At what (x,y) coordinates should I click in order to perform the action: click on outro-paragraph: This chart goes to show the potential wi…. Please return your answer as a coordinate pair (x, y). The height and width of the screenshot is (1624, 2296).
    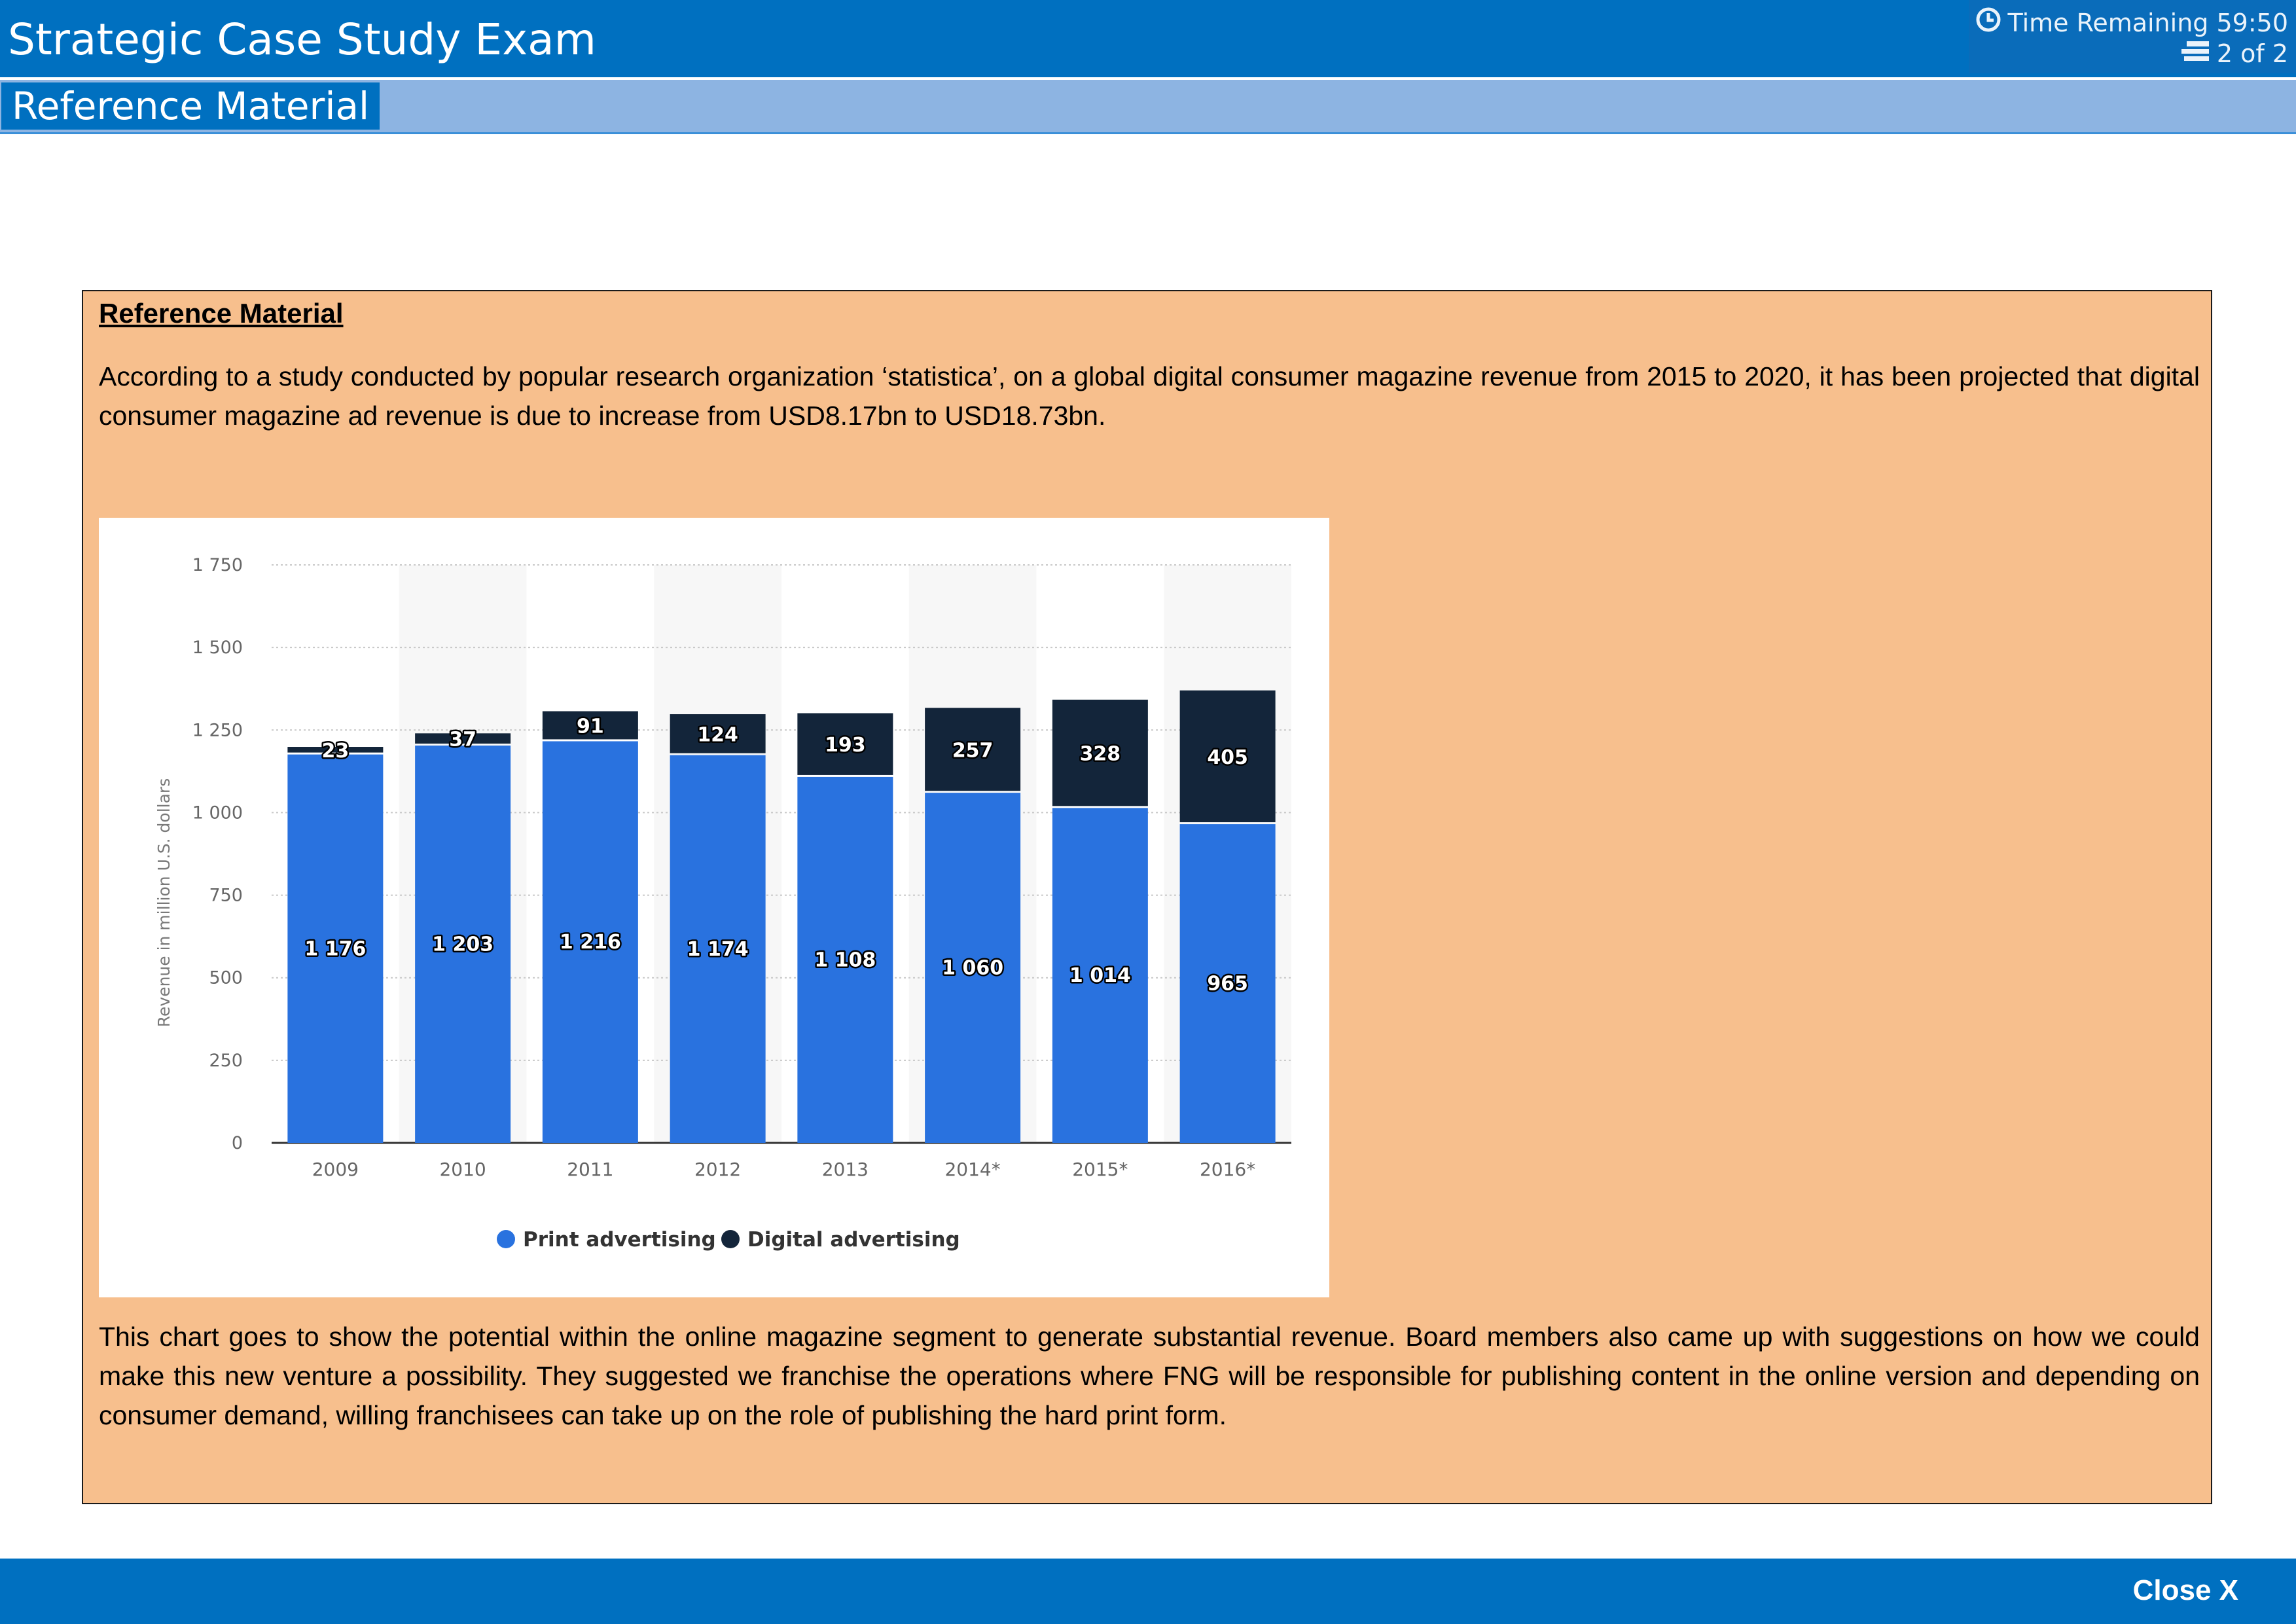
    Looking at the image, I should click on (1149, 1376).